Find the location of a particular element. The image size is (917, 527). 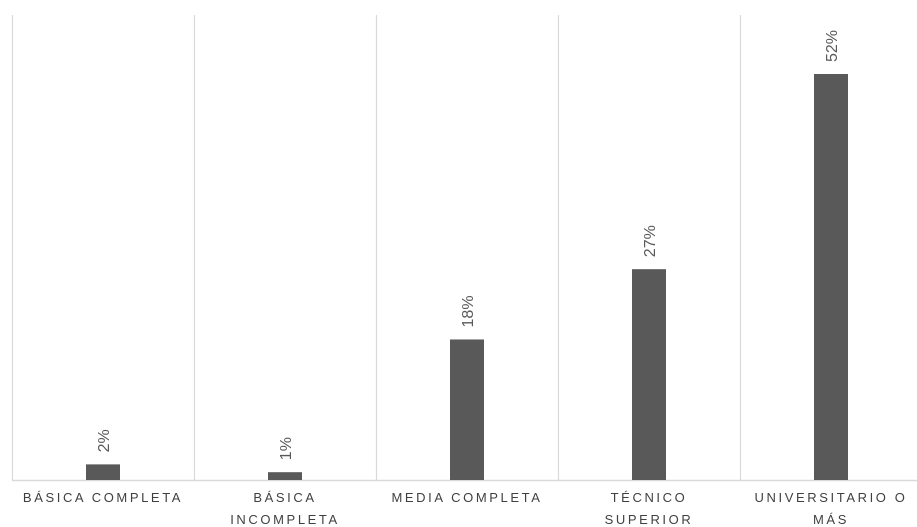

data-label-1: 2% is located at coordinates (104, 440).